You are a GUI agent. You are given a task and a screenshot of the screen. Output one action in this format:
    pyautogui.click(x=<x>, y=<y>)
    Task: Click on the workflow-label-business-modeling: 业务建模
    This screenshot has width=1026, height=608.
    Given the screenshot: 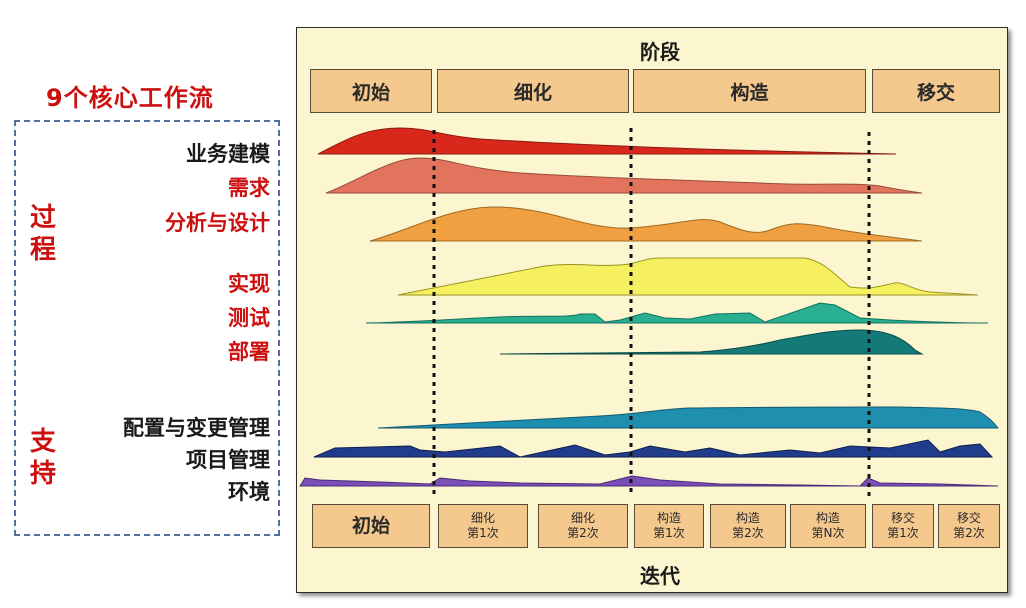 What is the action you would take?
    pyautogui.click(x=228, y=154)
    